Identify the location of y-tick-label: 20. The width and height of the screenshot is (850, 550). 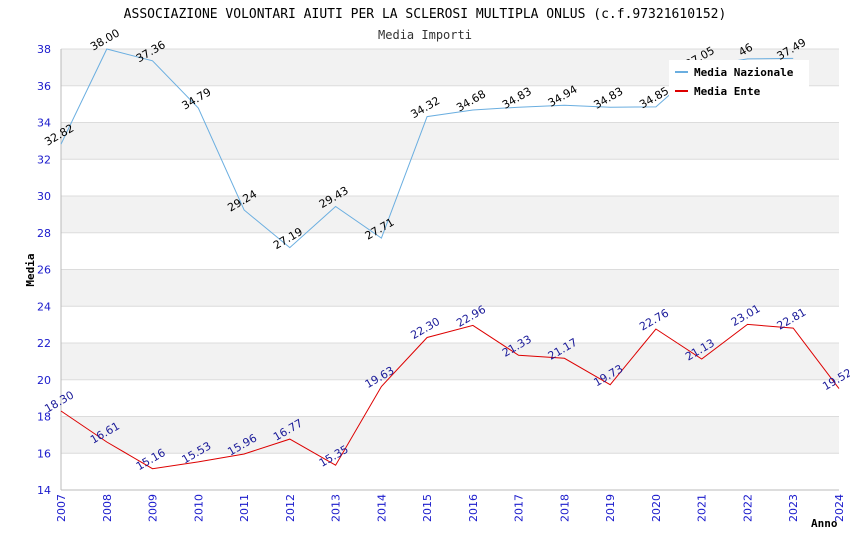
(44, 380).